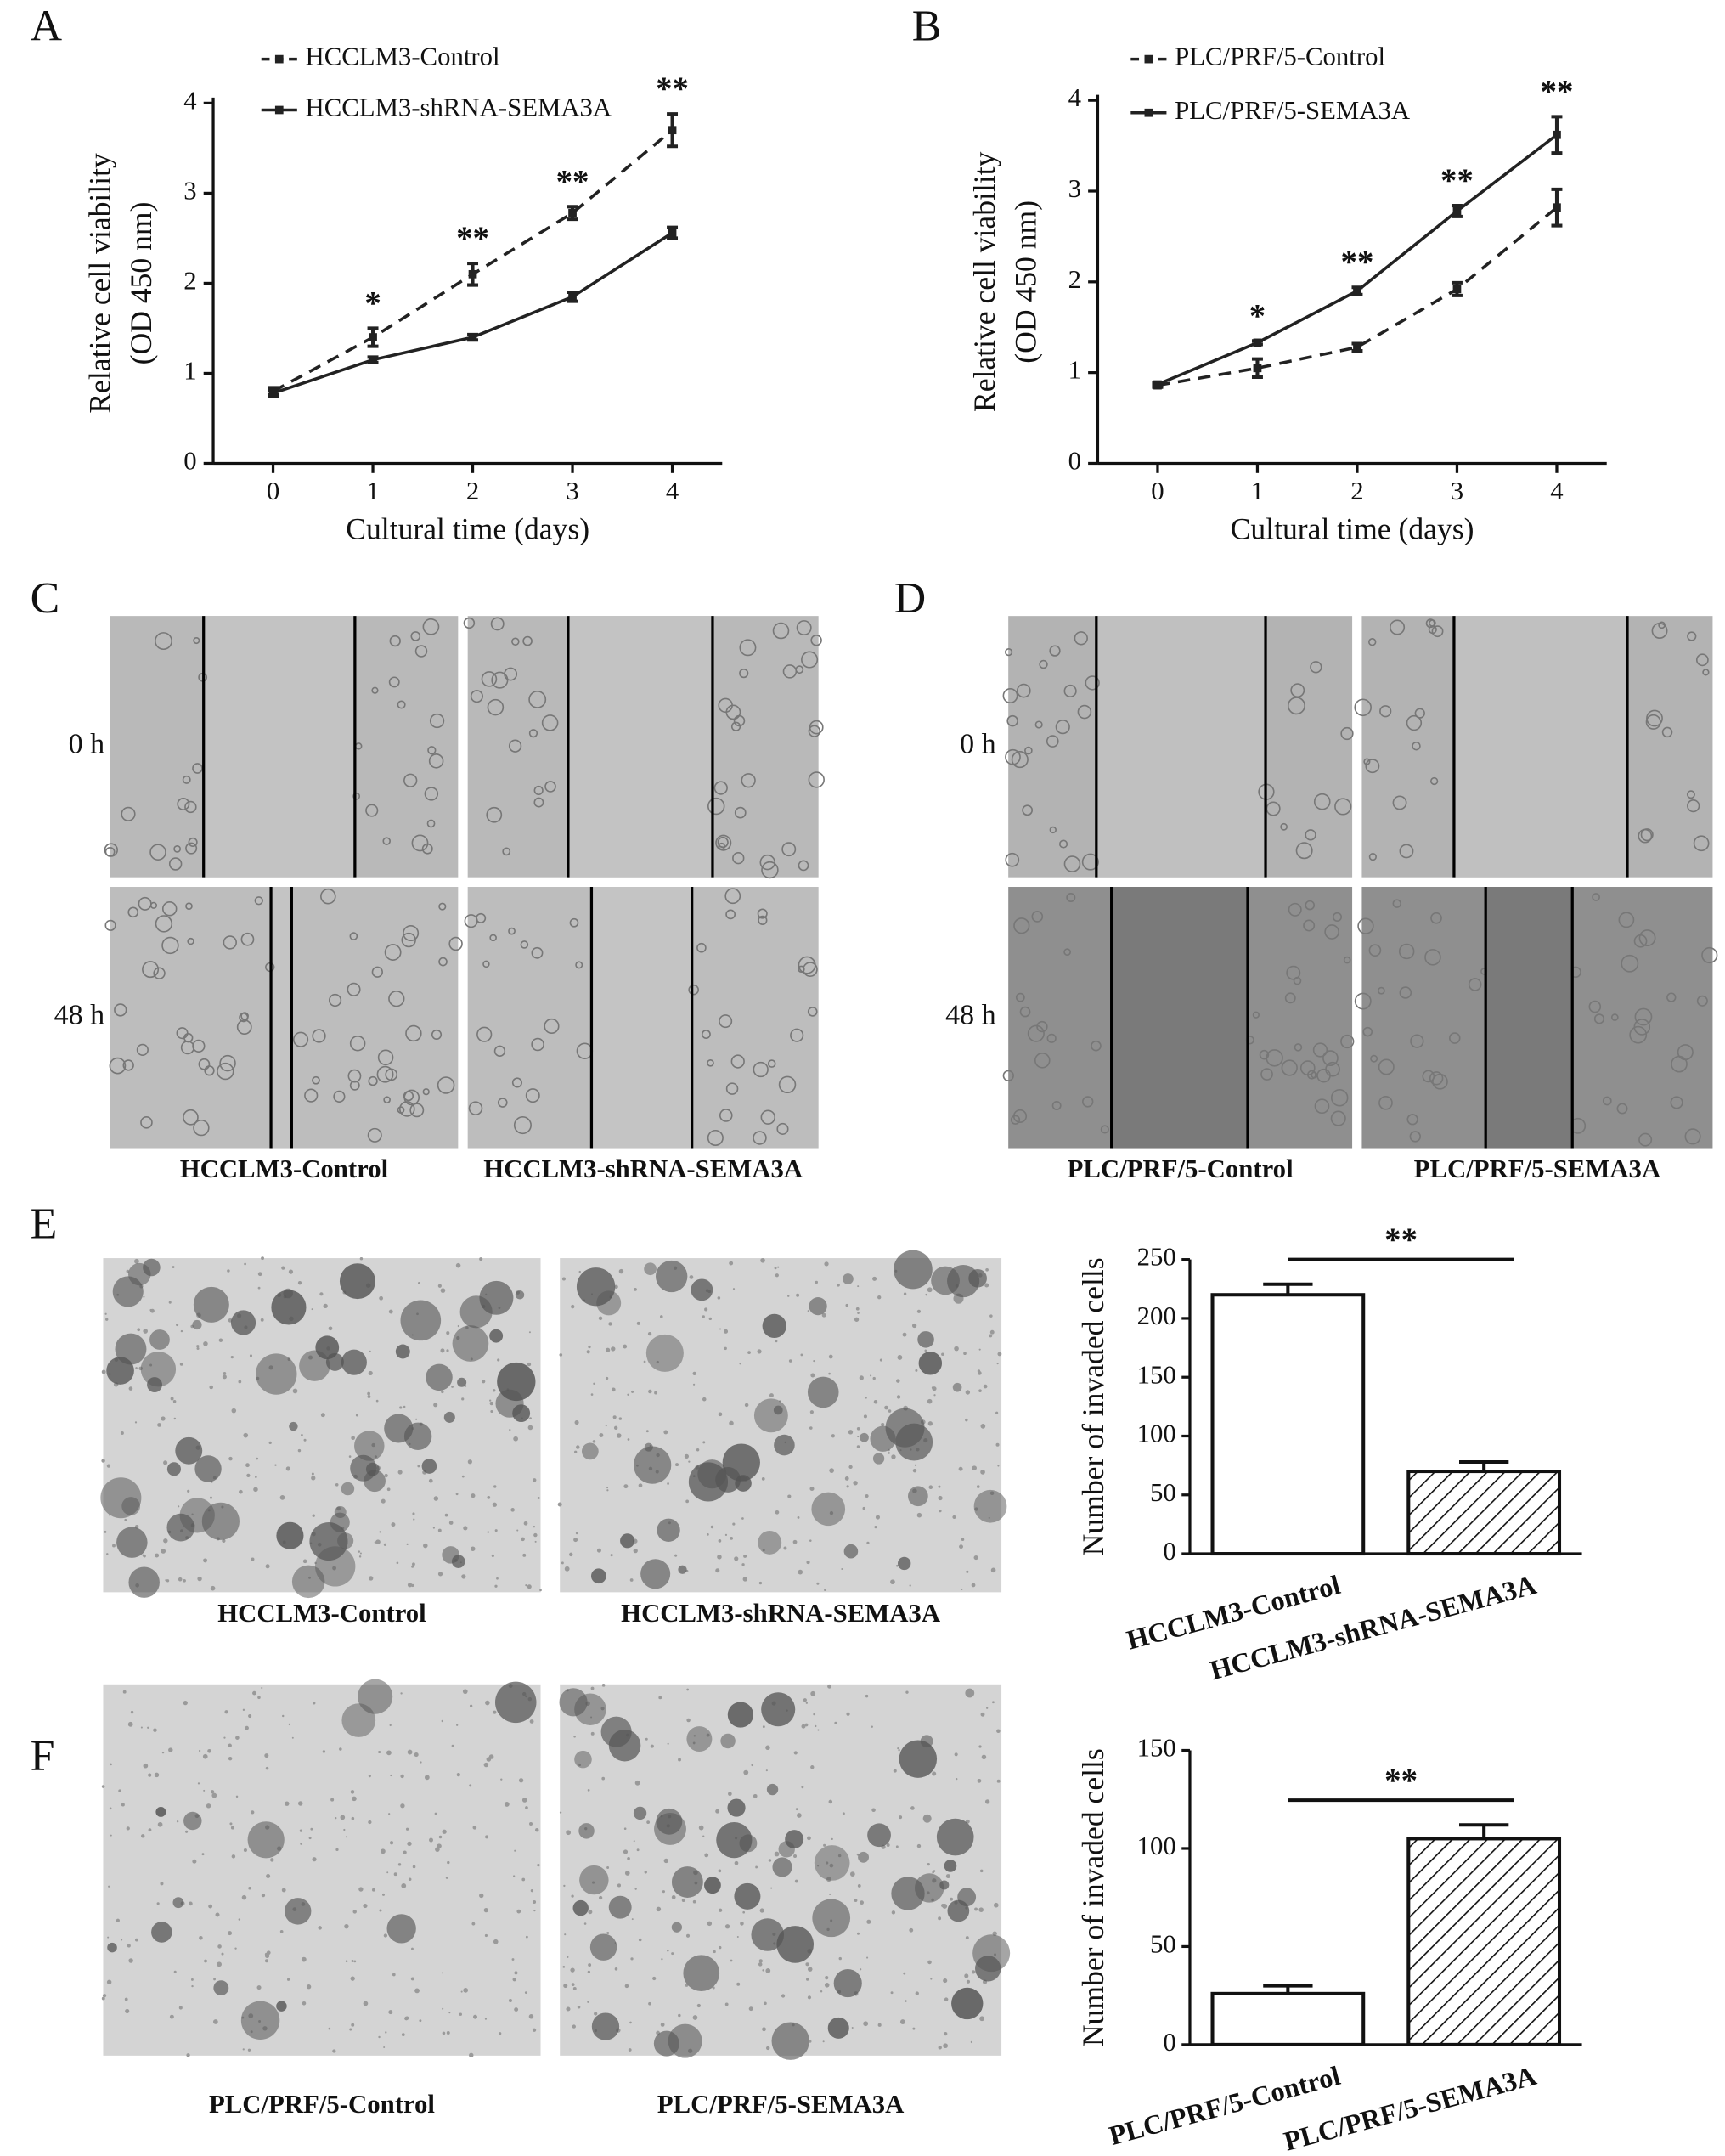  What do you see at coordinates (100, 283) in the screenshot?
I see `y-axis-label: Relative cell viability` at bounding box center [100, 283].